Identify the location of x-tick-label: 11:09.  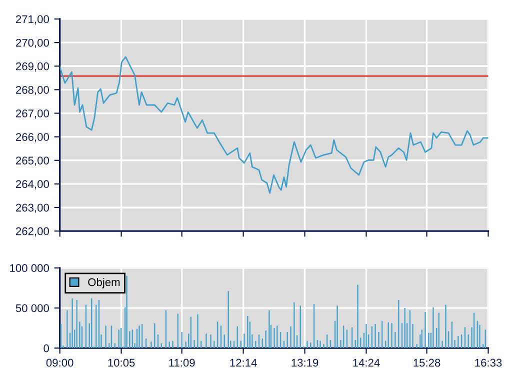
(182, 362).